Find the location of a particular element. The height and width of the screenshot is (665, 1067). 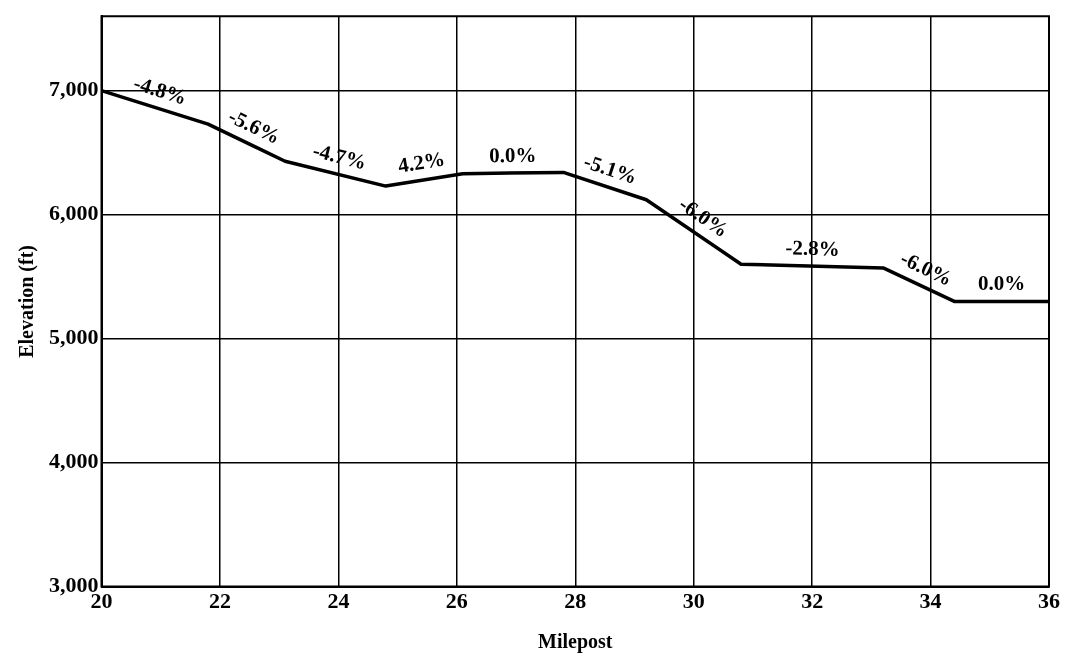

y-tick-label: 5,000 is located at coordinates (74, 337).